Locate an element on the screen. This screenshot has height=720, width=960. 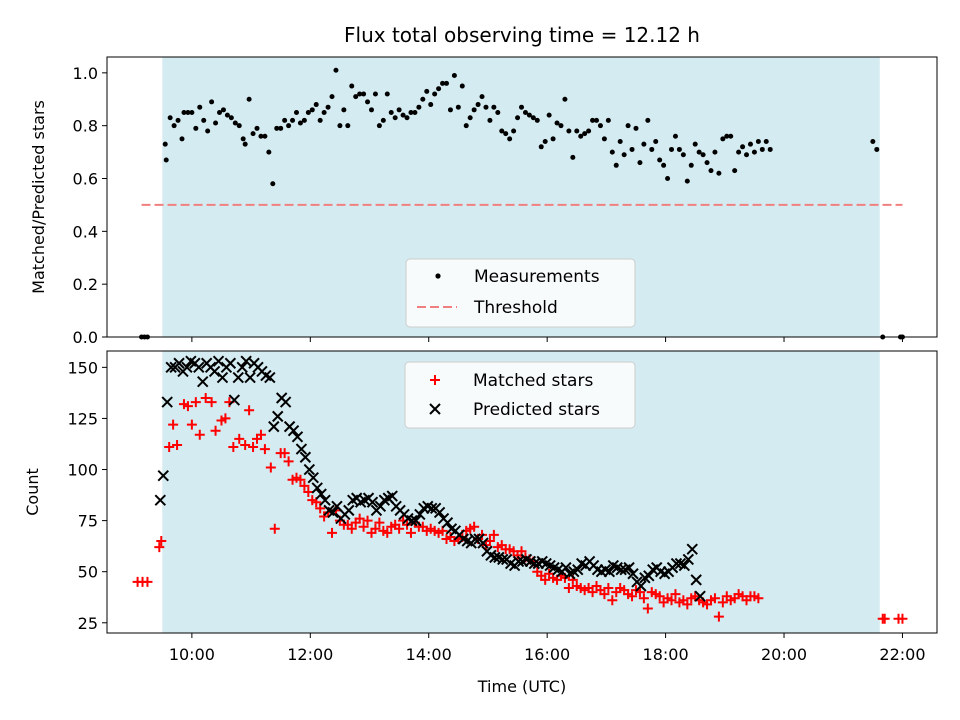
xtick-label: 20:00 is located at coordinates (784, 654).